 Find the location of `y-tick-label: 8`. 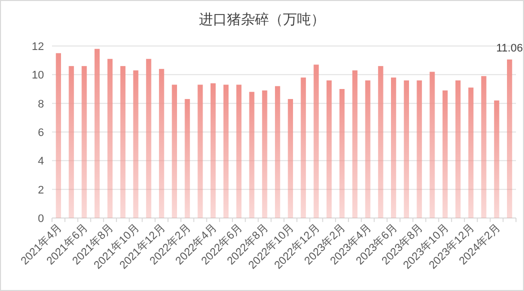

y-tick-label: 8 is located at coordinates (41, 104).